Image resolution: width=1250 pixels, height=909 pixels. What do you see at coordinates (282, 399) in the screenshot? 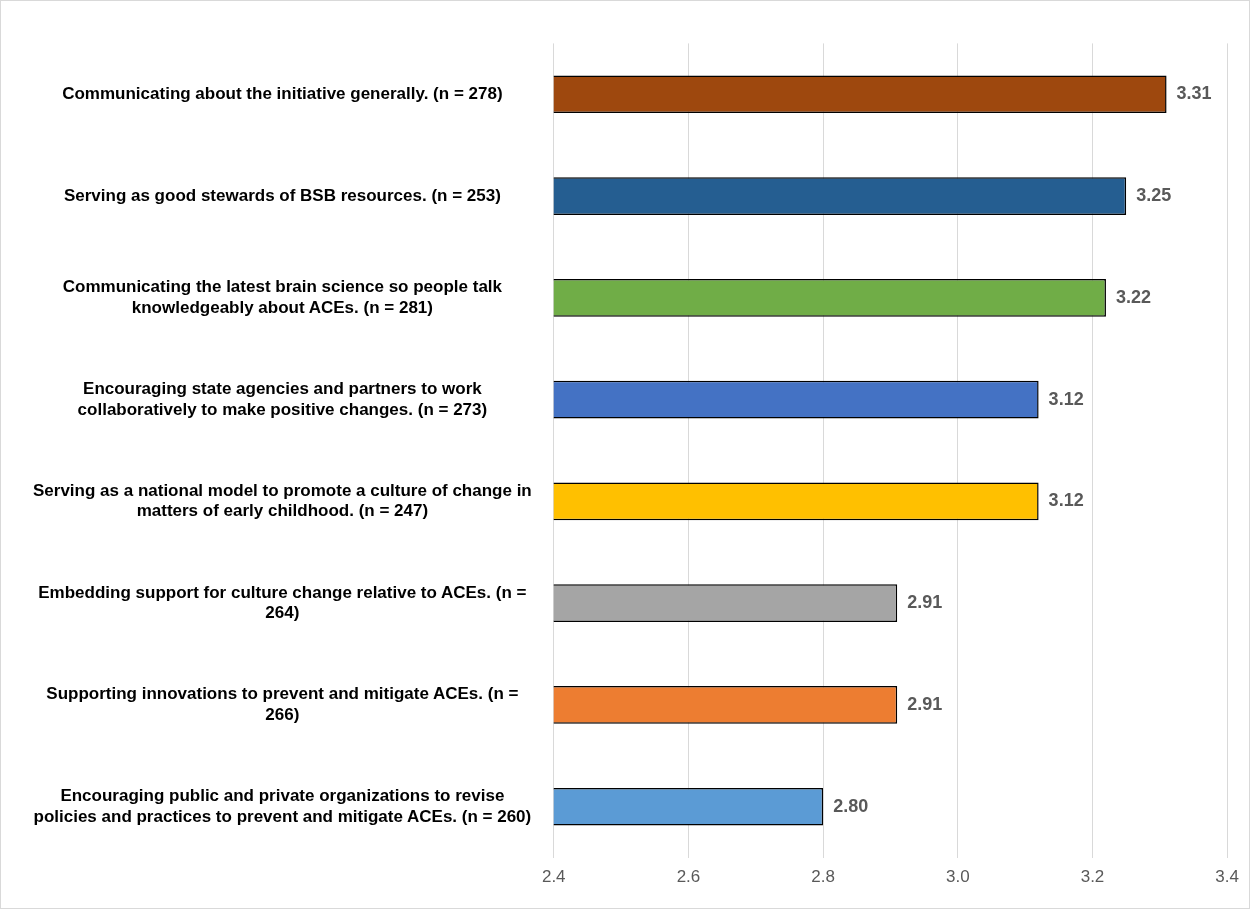
I see `y-tick-label: Encouraging state agencies and partners to work collaboratively to make positive changes. (n = 273)` at bounding box center [282, 399].